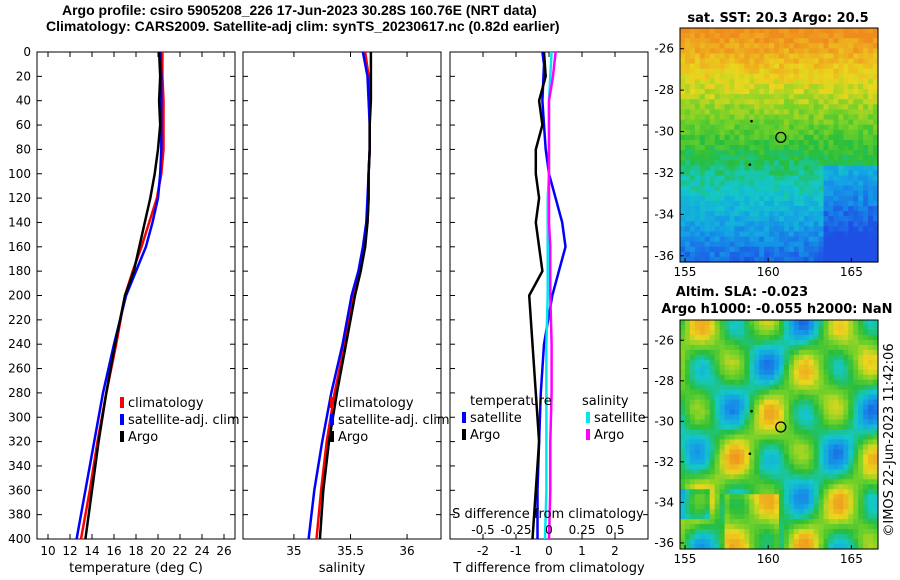 This screenshot has width=900, height=580. What do you see at coordinates (582, 551) in the screenshot?
I see `x-tick-label: 1` at bounding box center [582, 551].